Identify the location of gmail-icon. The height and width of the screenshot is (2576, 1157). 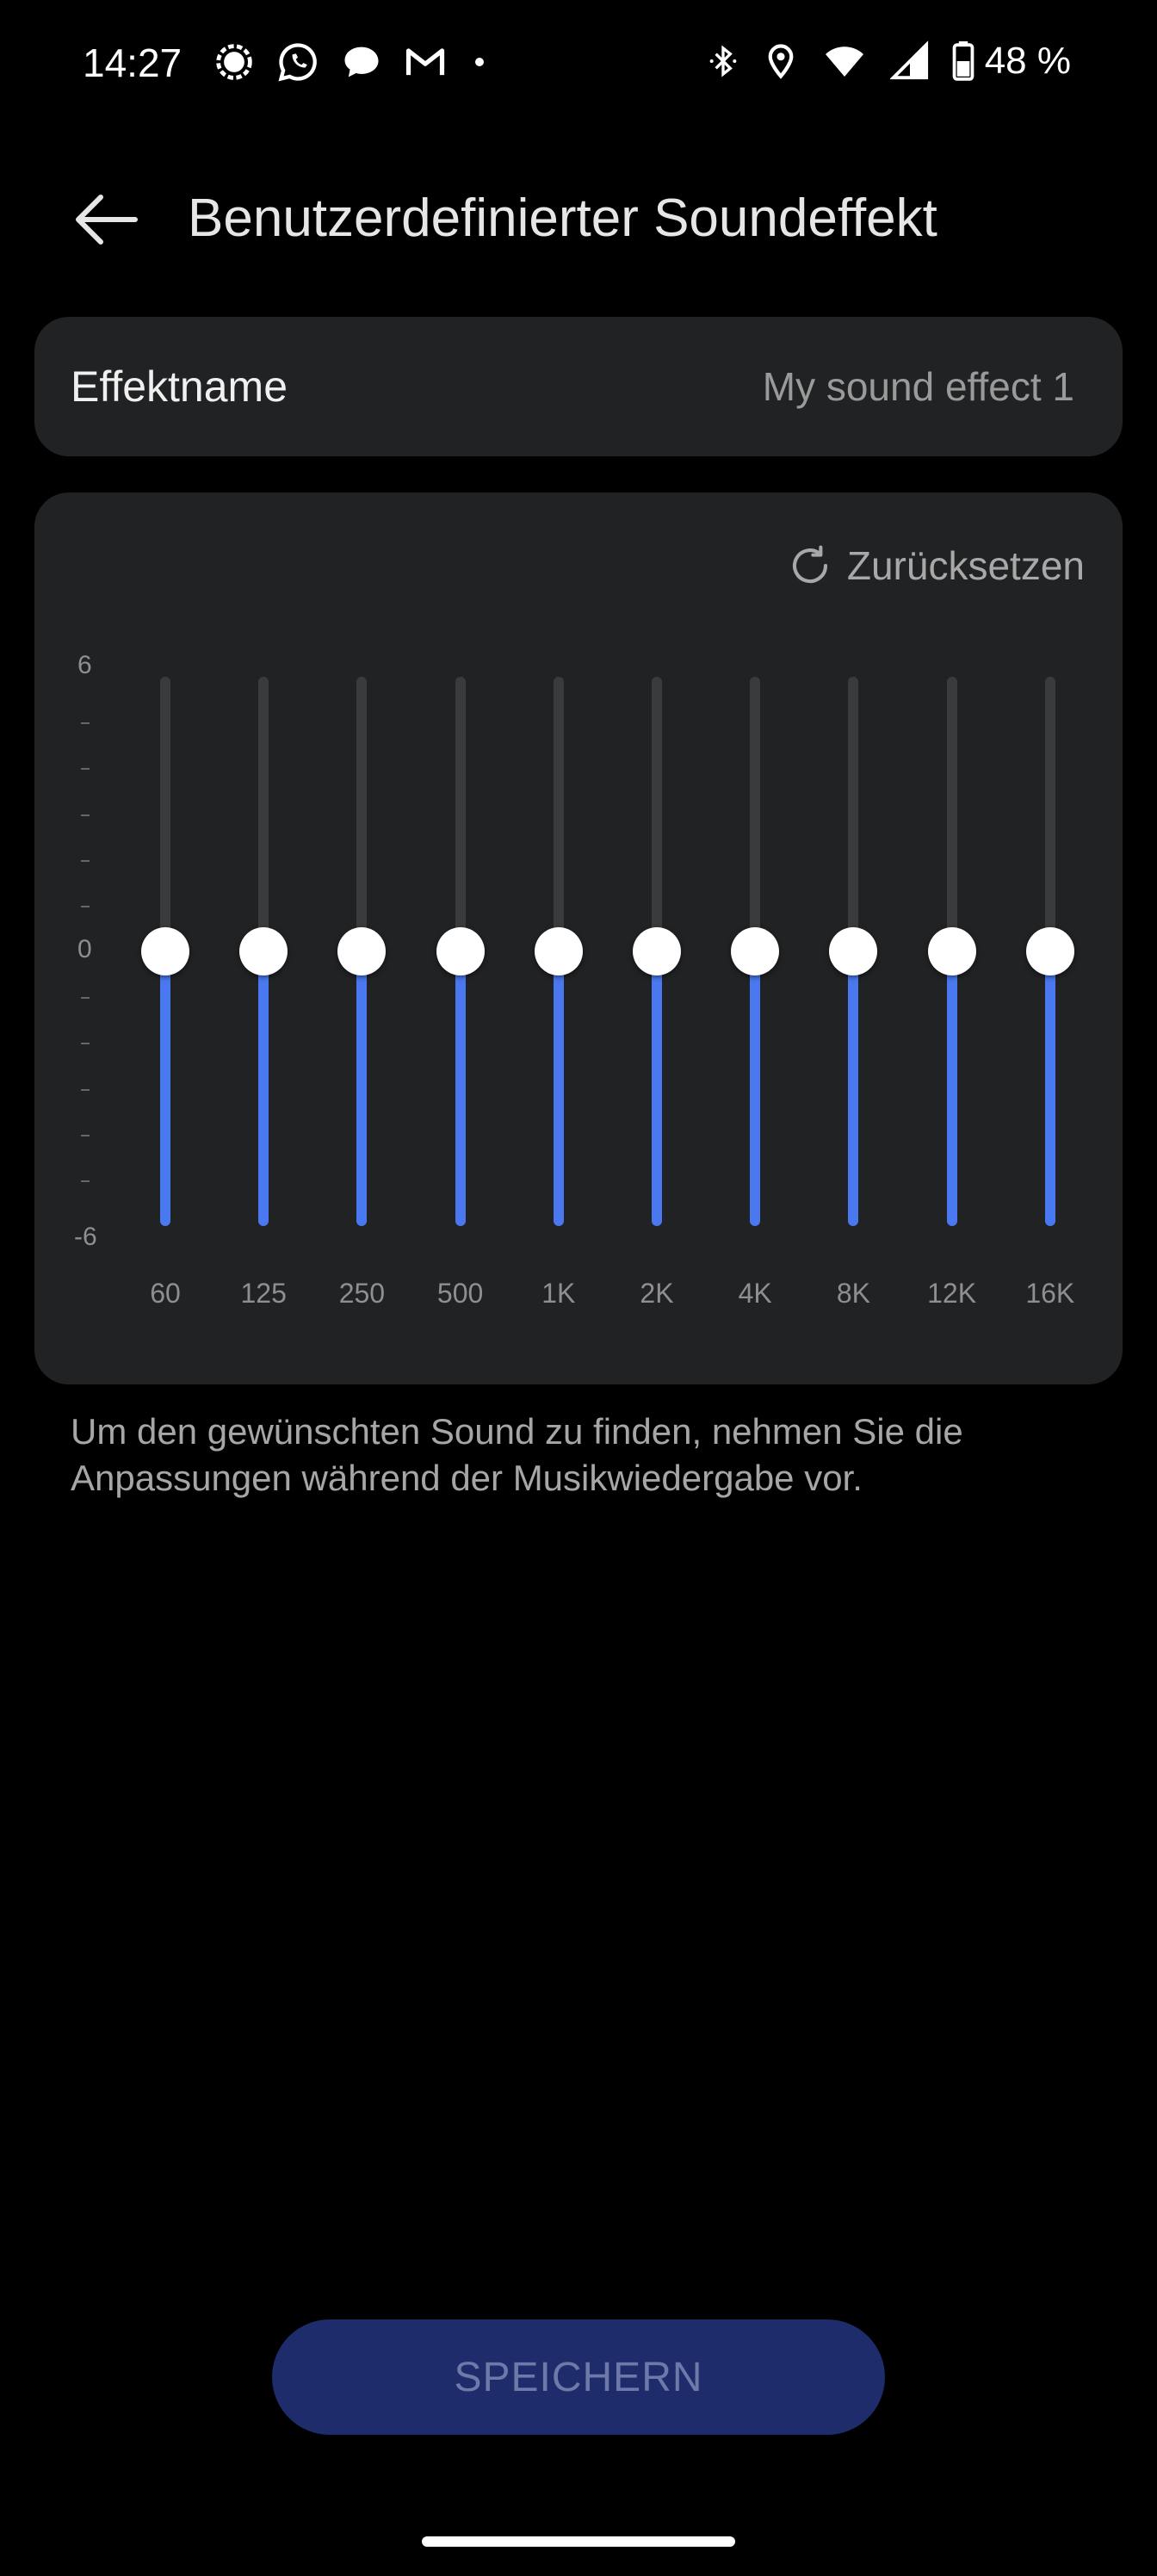
(425, 62).